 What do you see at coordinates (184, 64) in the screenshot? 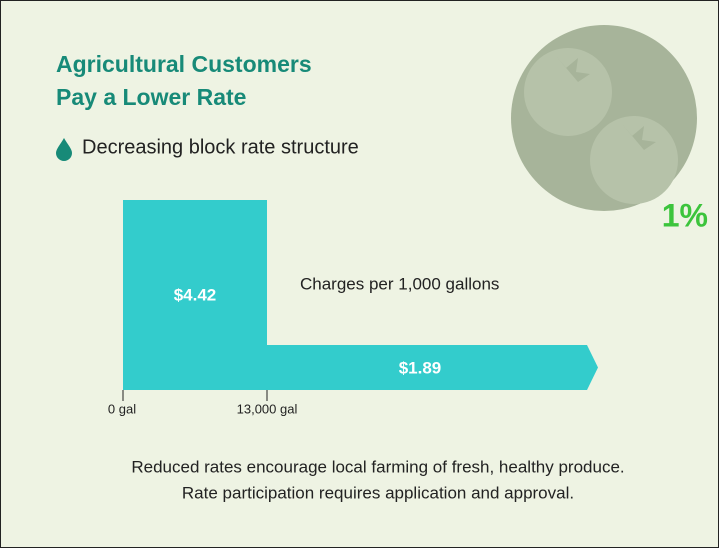
I see `title-line: Agricultural Customers` at bounding box center [184, 64].